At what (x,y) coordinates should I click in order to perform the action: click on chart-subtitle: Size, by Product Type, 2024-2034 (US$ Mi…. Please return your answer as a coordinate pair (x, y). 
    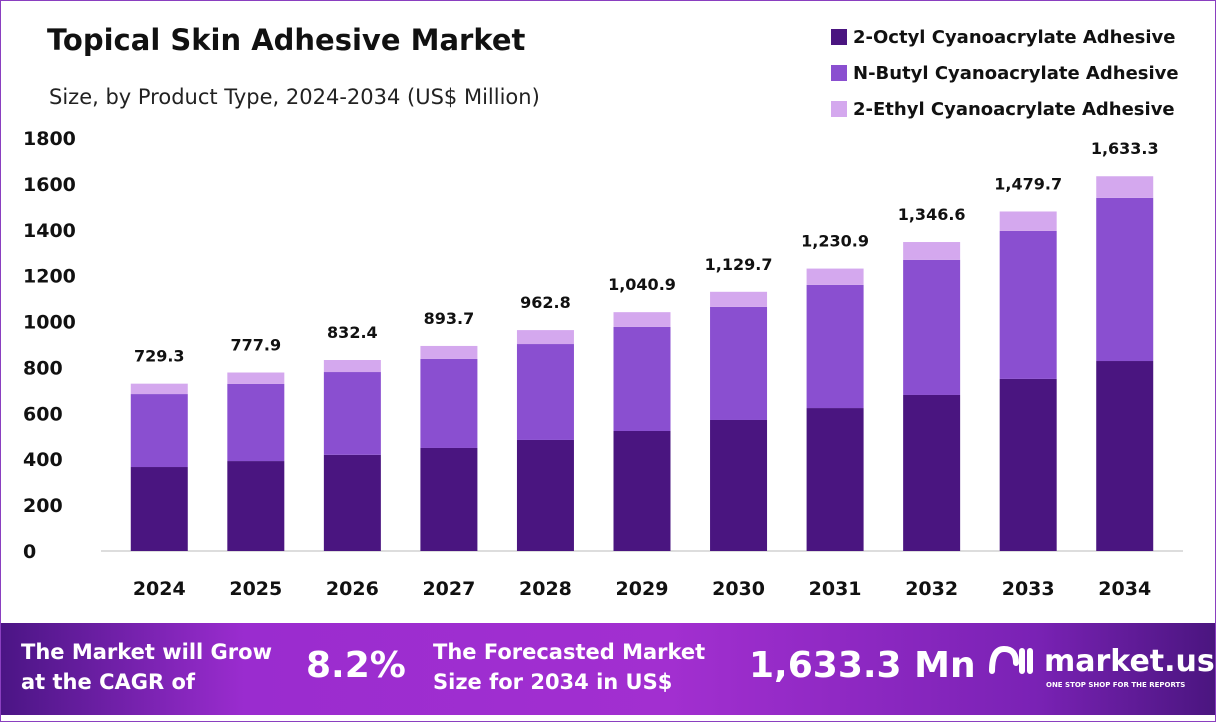
    Looking at the image, I should click on (294, 97).